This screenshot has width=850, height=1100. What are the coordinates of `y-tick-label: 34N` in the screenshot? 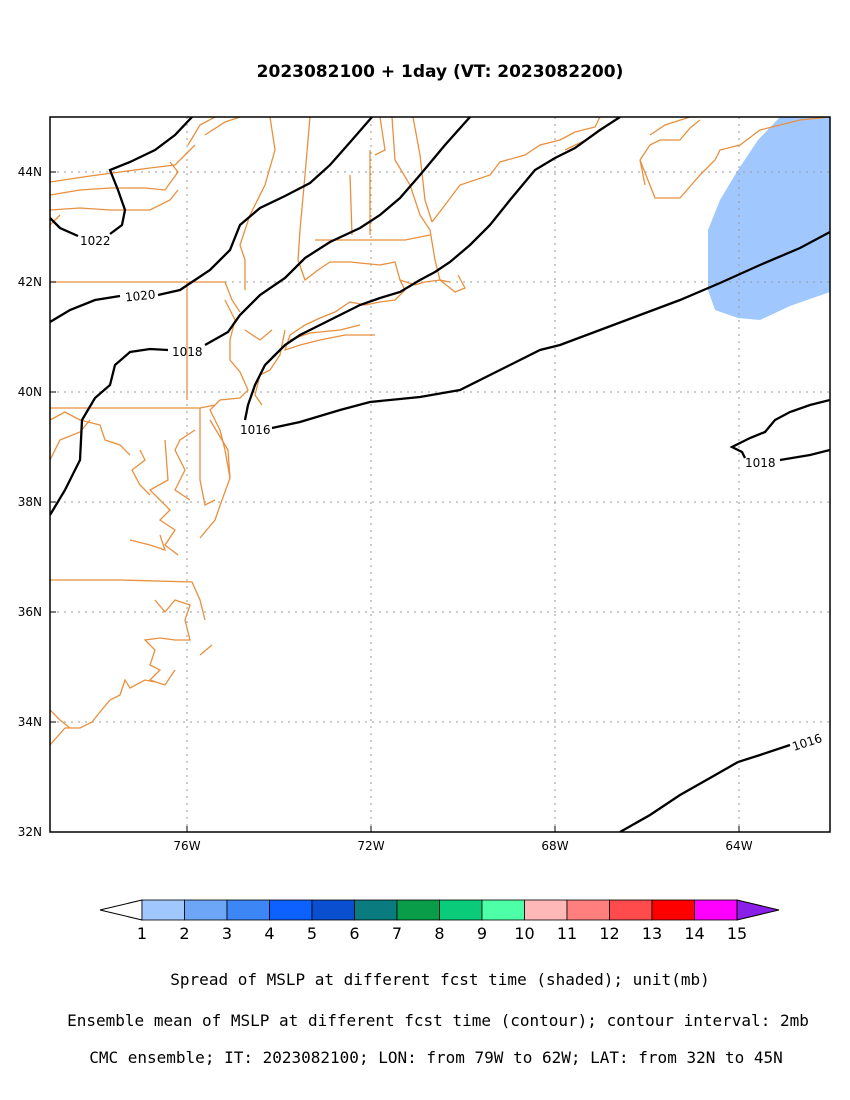 It's located at (30, 722).